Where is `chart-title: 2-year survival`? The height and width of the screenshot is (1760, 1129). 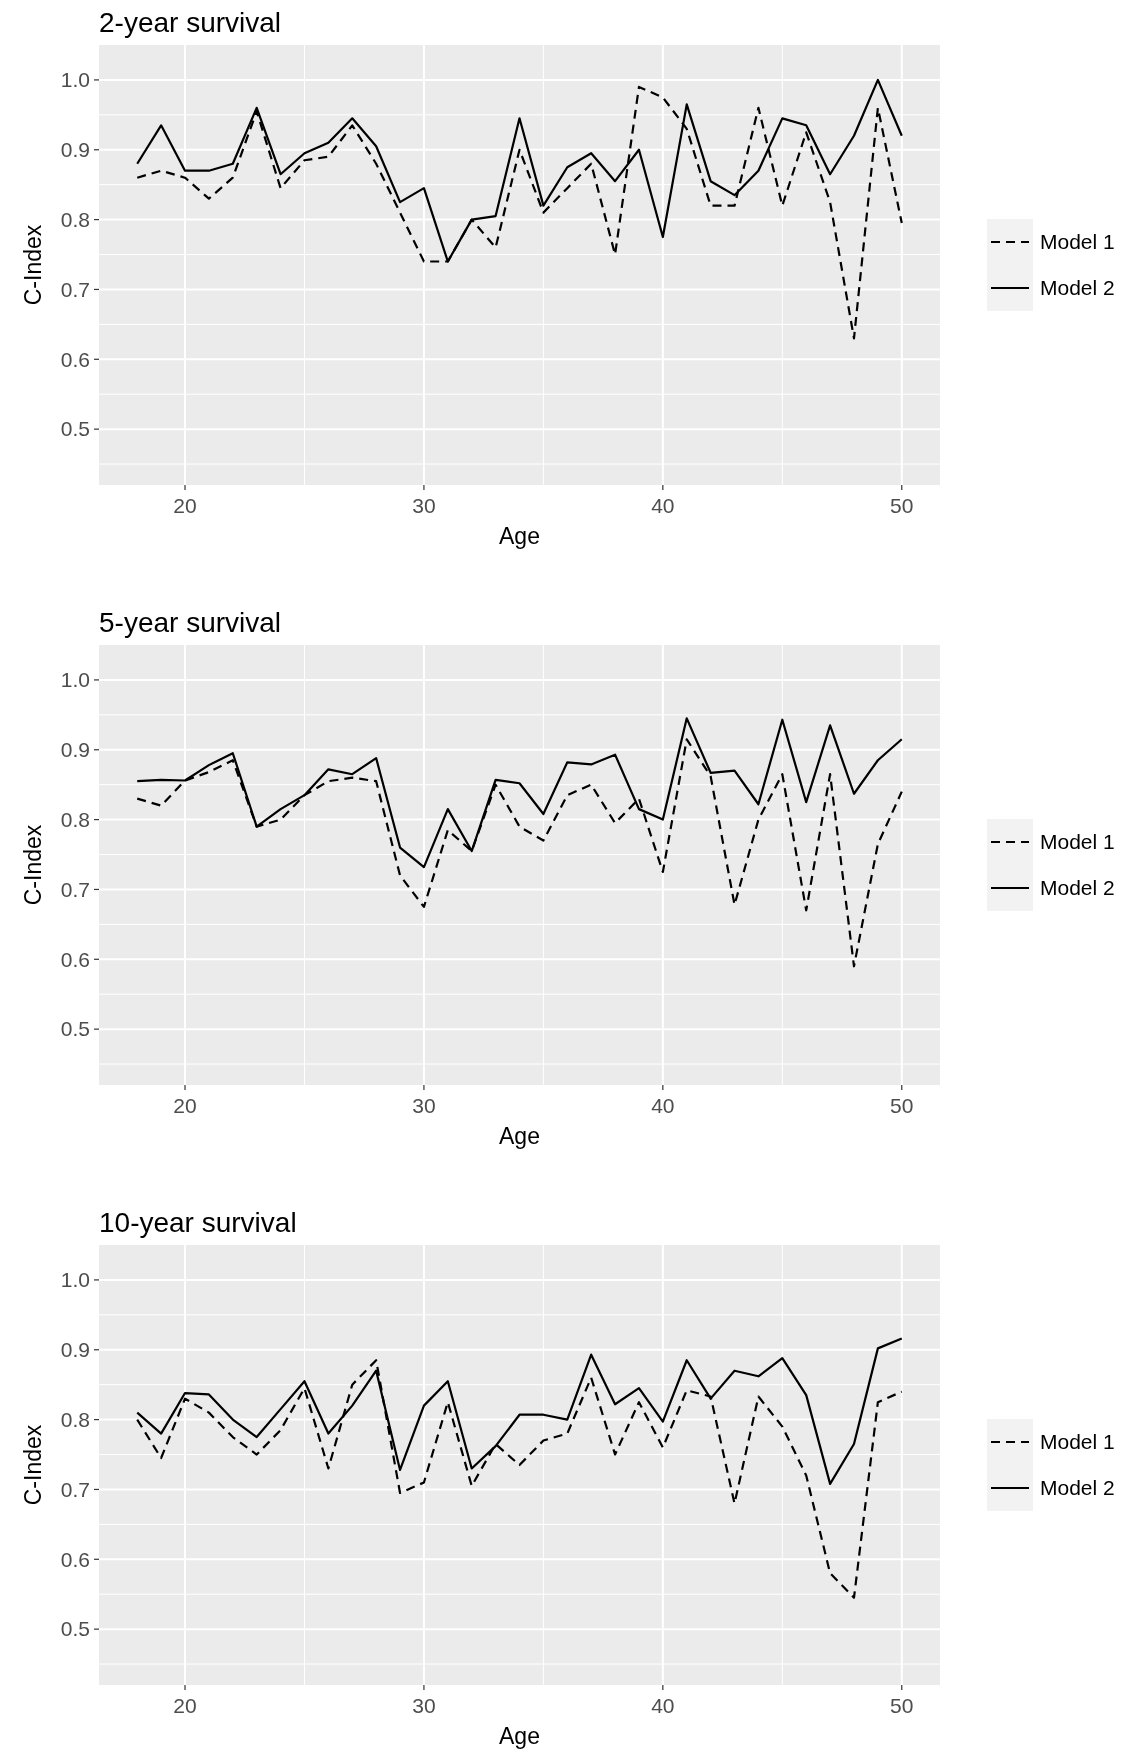 chart-title: 2-year survival is located at coordinates (190, 22).